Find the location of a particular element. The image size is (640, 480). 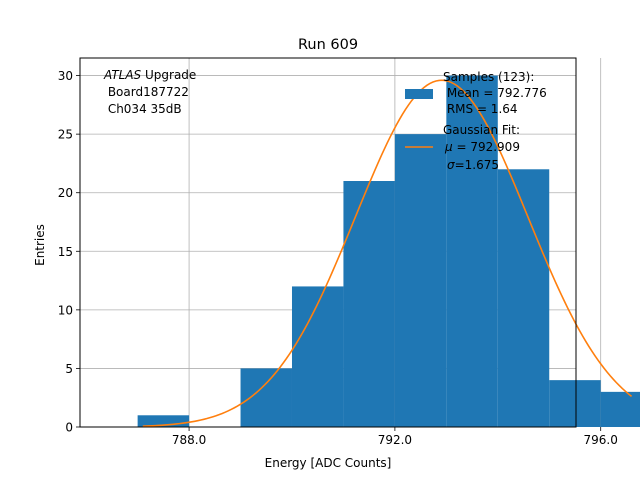

annotation-line-2: Board187722 is located at coordinates (146, 92).